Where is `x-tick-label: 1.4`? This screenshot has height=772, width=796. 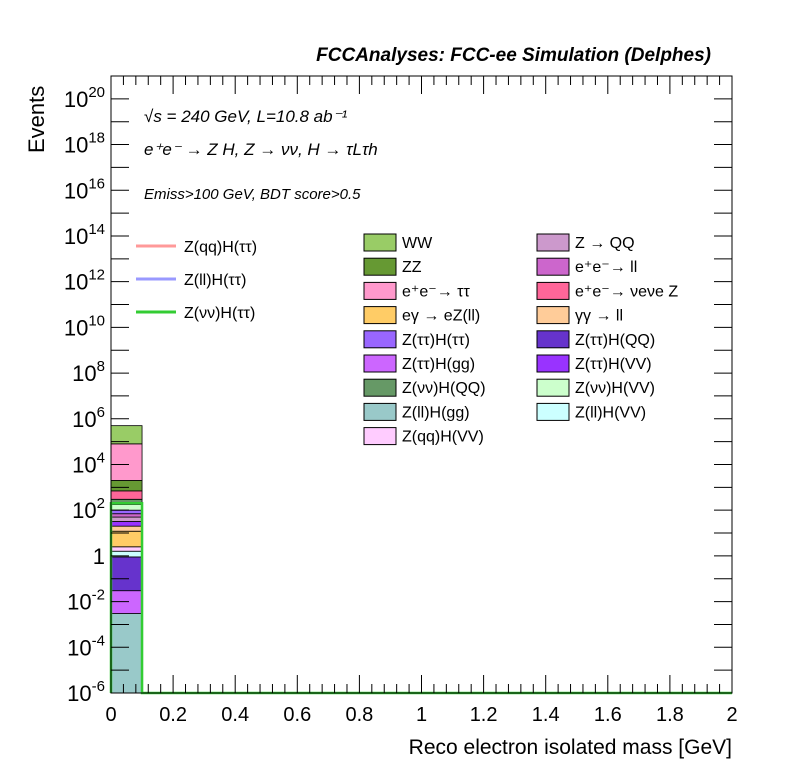 x-tick-label: 1.4 is located at coordinates (546, 715).